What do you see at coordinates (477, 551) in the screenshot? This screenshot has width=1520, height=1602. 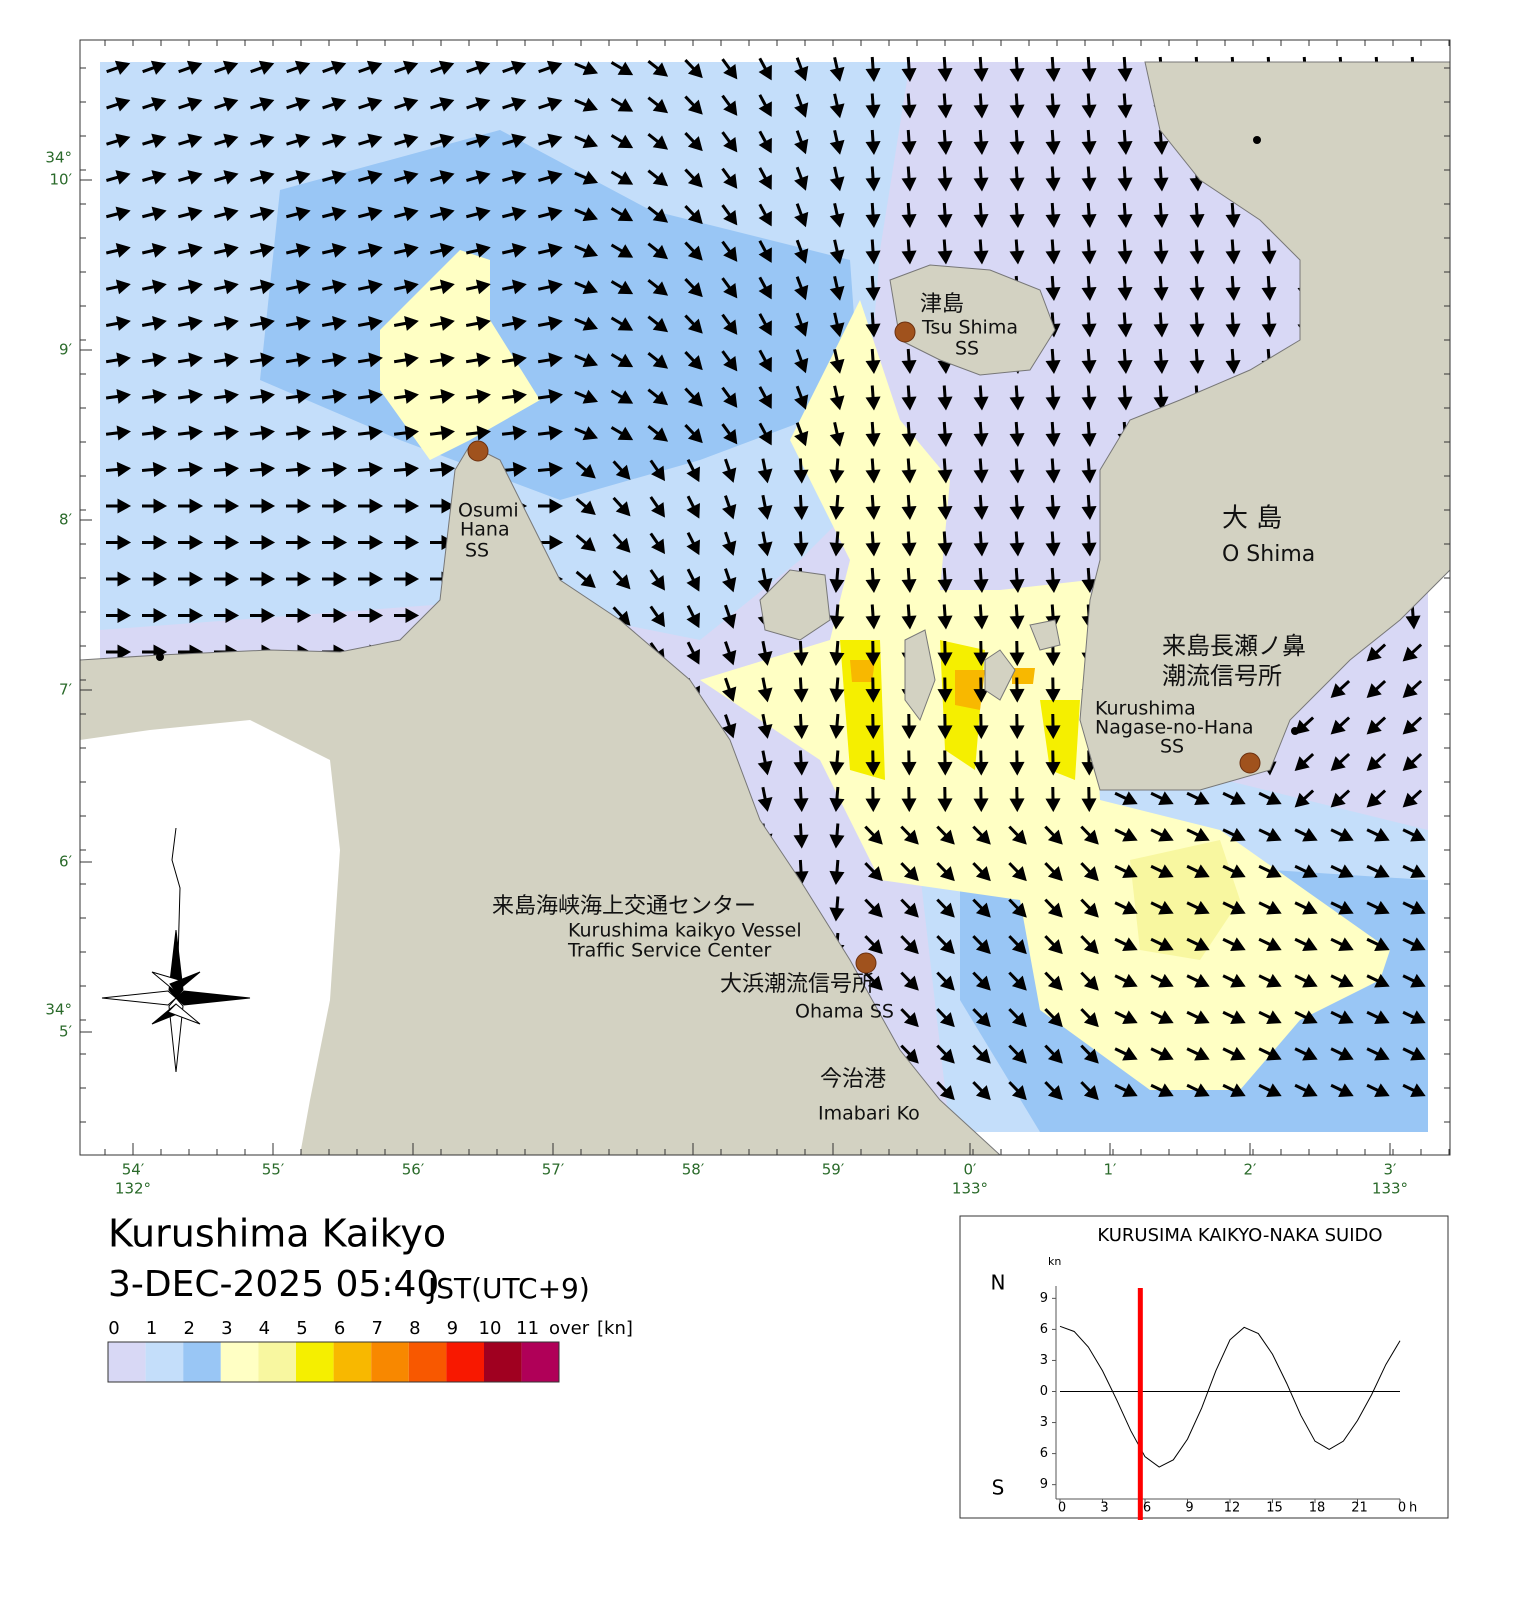 I see `place-label: SS` at bounding box center [477, 551].